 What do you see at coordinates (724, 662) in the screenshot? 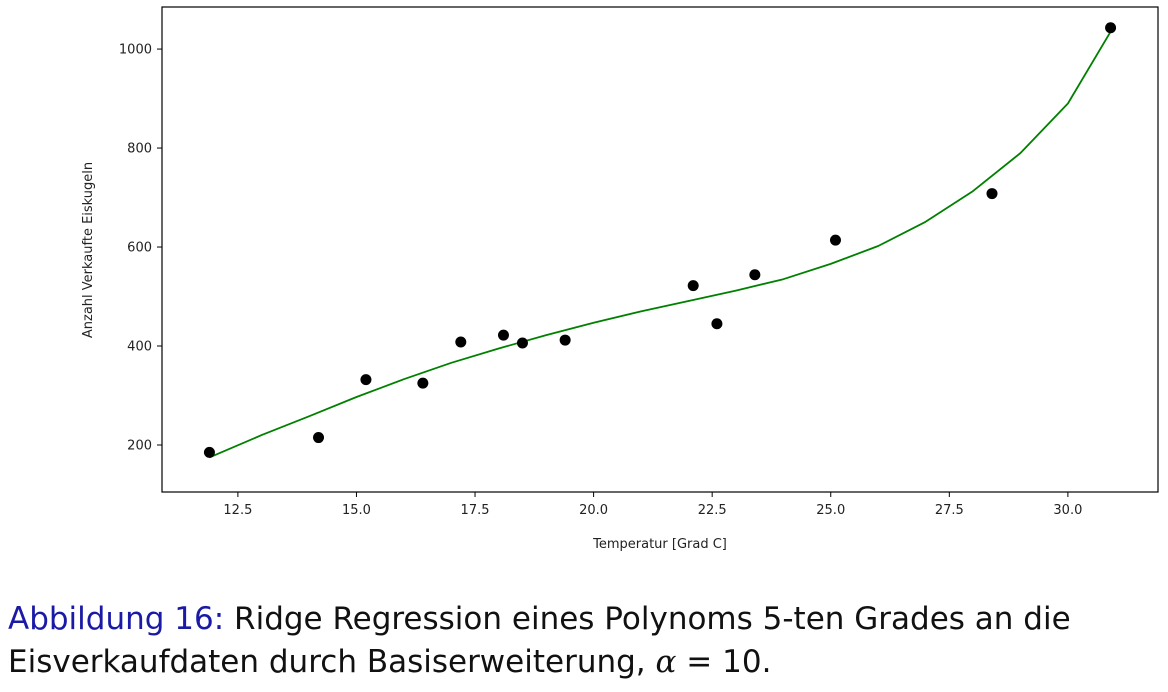
I see `caption-text-3: = 10.` at bounding box center [724, 662].